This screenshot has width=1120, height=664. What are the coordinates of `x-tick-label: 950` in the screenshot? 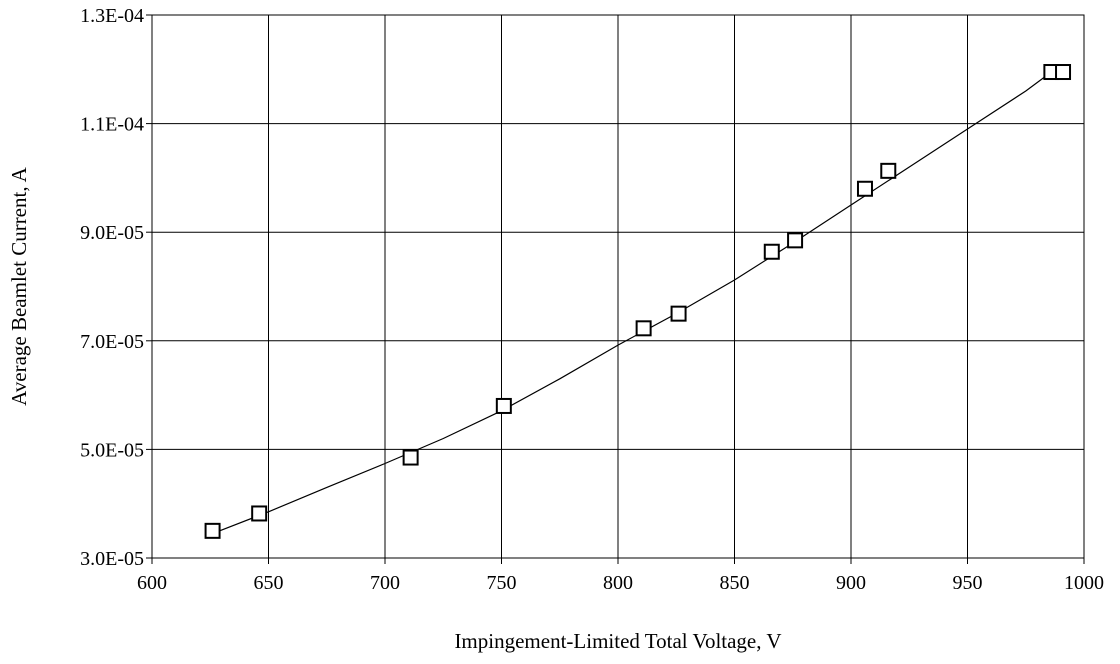 It's located at (968, 583).